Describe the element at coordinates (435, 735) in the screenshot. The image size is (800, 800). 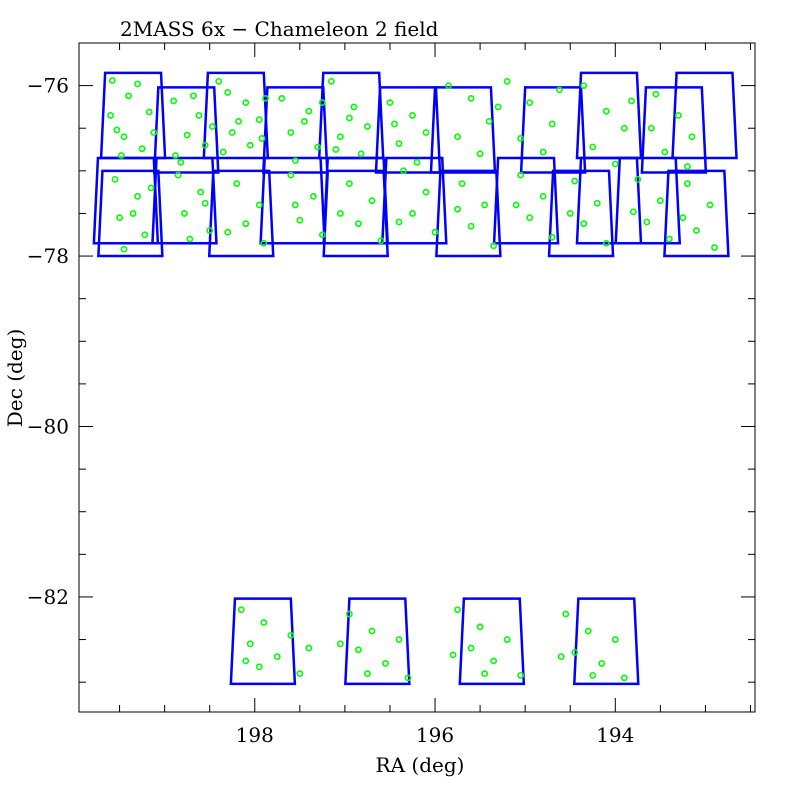
I see `x-tick-label: 196` at that location.